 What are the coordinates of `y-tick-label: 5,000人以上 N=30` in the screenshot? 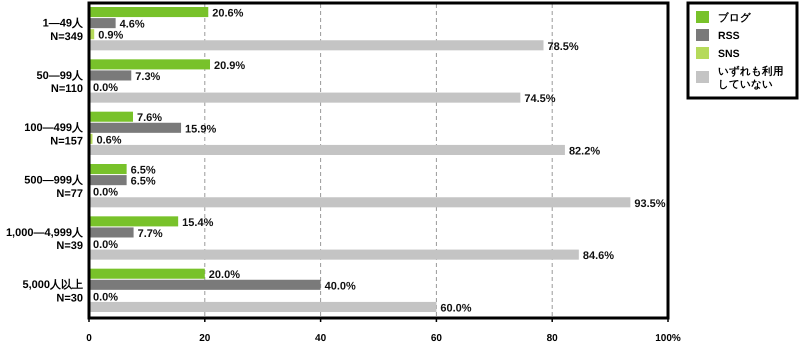 It's located at (52, 291).